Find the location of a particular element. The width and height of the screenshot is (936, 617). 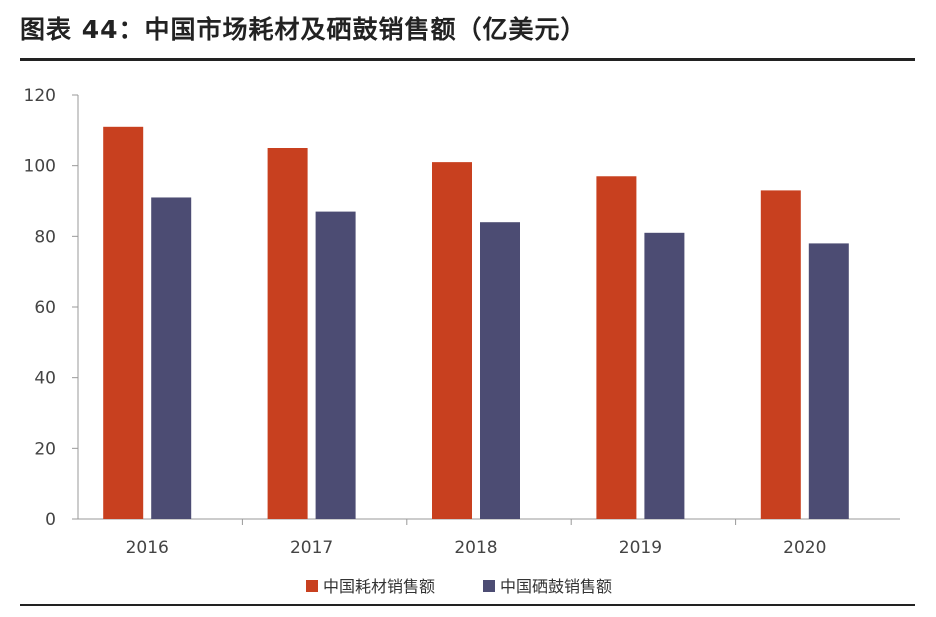

x-tick-label: 2016 is located at coordinates (147, 548).